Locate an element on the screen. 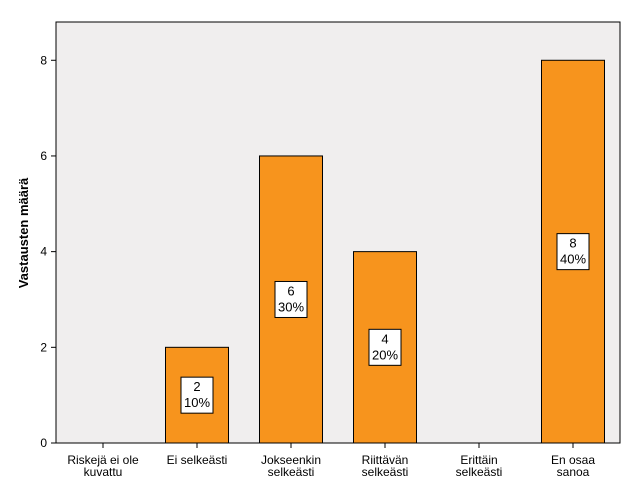 The image size is (629, 486). data-label-value: 4 is located at coordinates (384, 338).